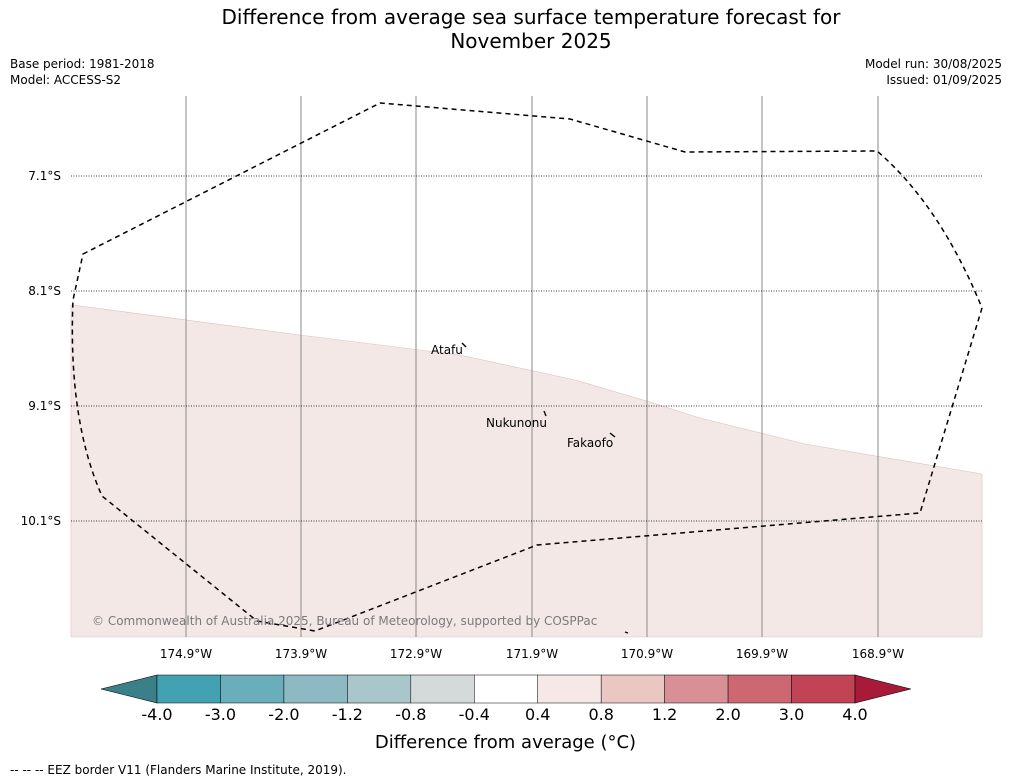  What do you see at coordinates (411, 714) in the screenshot?
I see `colorbar-tick-label: -0.8` at bounding box center [411, 714].